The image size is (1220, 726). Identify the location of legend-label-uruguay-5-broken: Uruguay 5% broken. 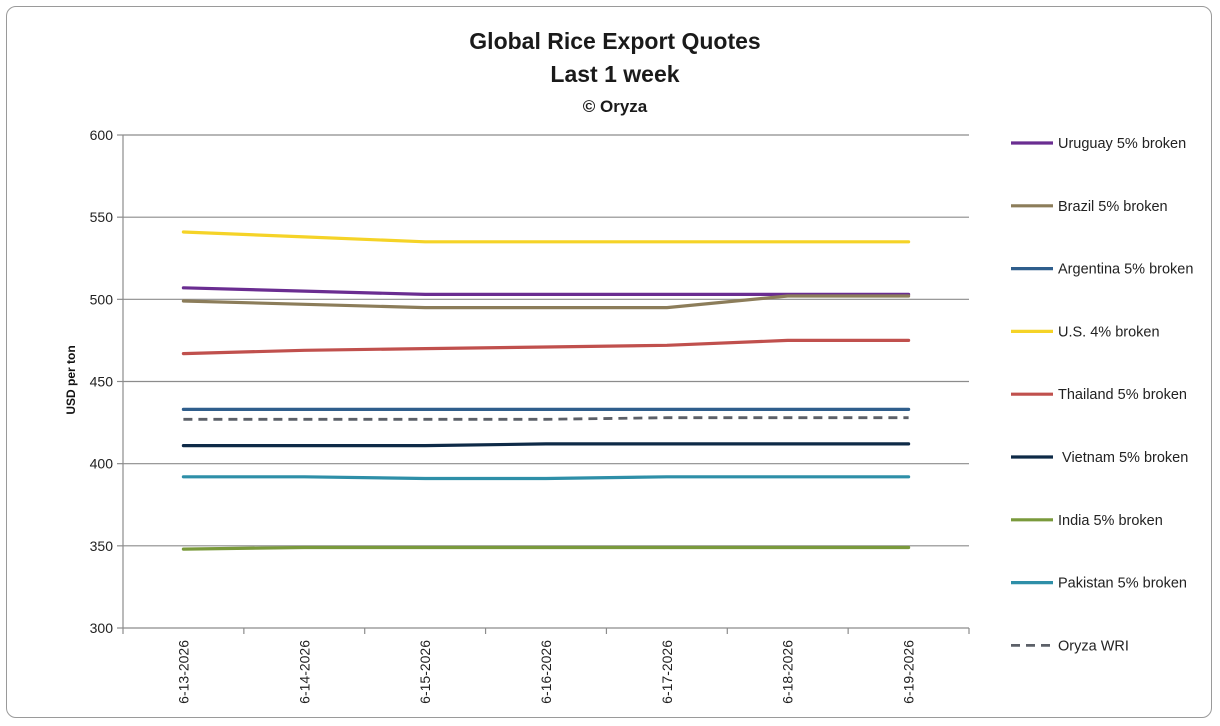
(1122, 144).